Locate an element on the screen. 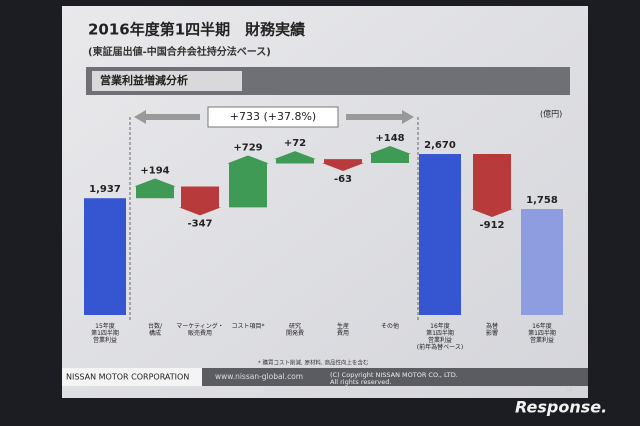  x-tick-label: コスト項目* is located at coordinates (248, 326).